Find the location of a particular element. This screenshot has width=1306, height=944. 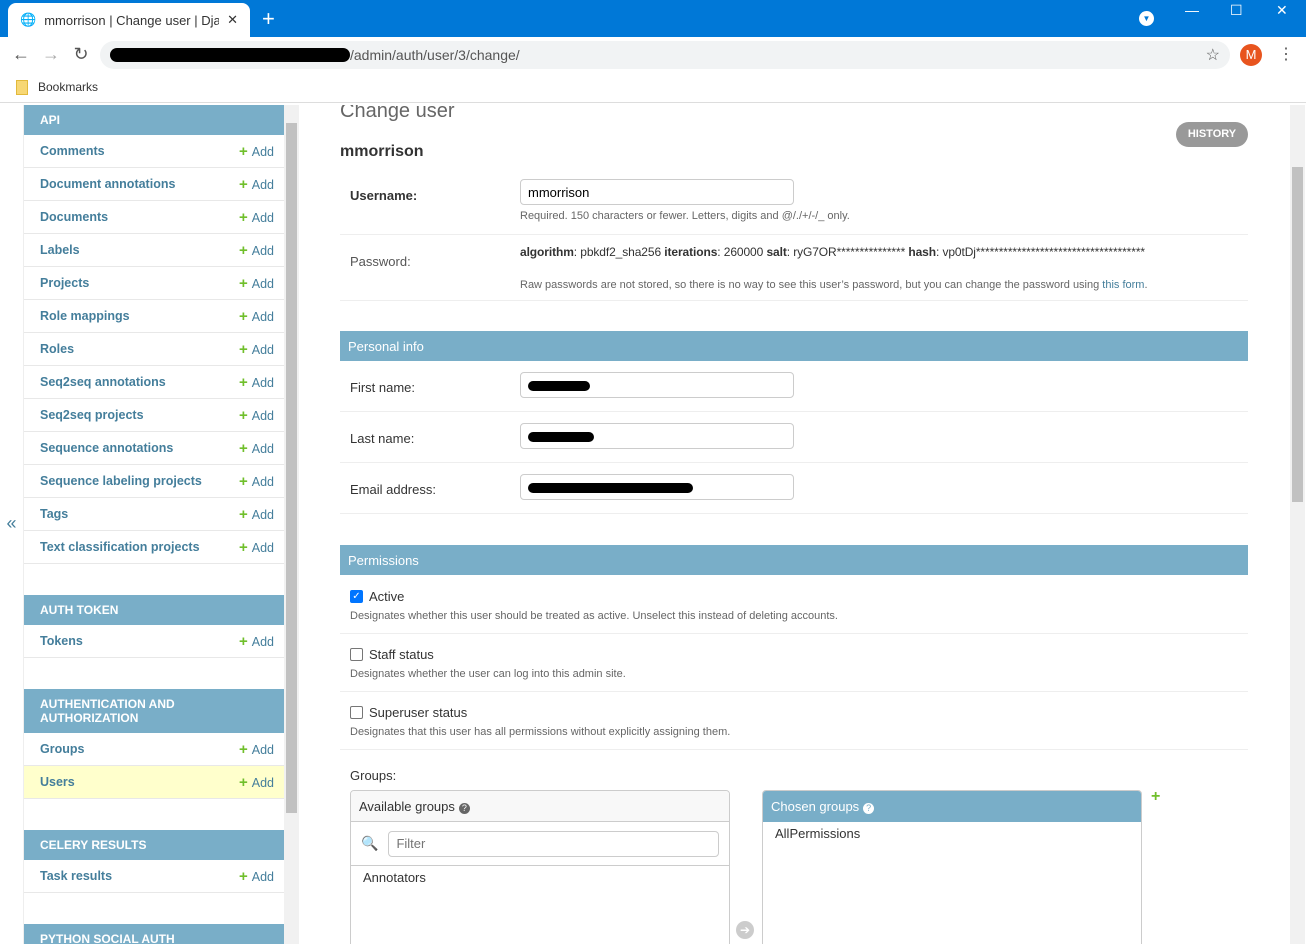

model-link: Sequence labeling projects is located at coordinates (121, 481).